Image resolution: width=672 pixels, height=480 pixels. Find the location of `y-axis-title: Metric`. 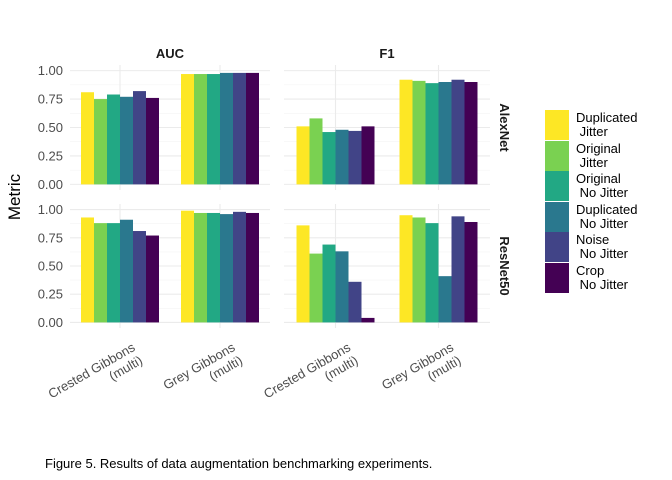

y-axis-title: Metric is located at coordinates (14, 196).